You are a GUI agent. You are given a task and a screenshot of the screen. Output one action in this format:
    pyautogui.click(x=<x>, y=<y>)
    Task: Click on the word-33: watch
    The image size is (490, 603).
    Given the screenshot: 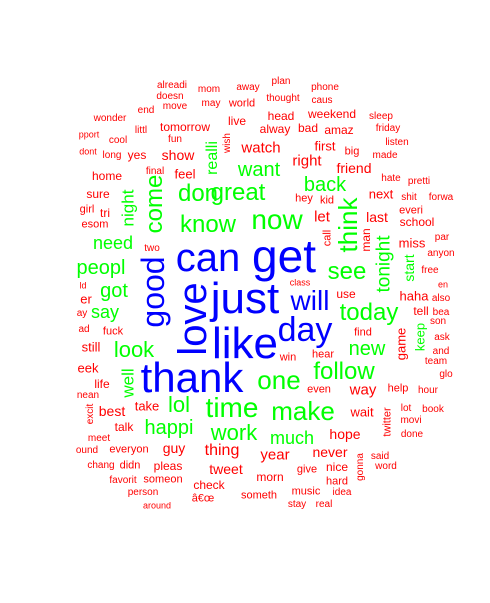 What is the action you would take?
    pyautogui.click(x=261, y=148)
    